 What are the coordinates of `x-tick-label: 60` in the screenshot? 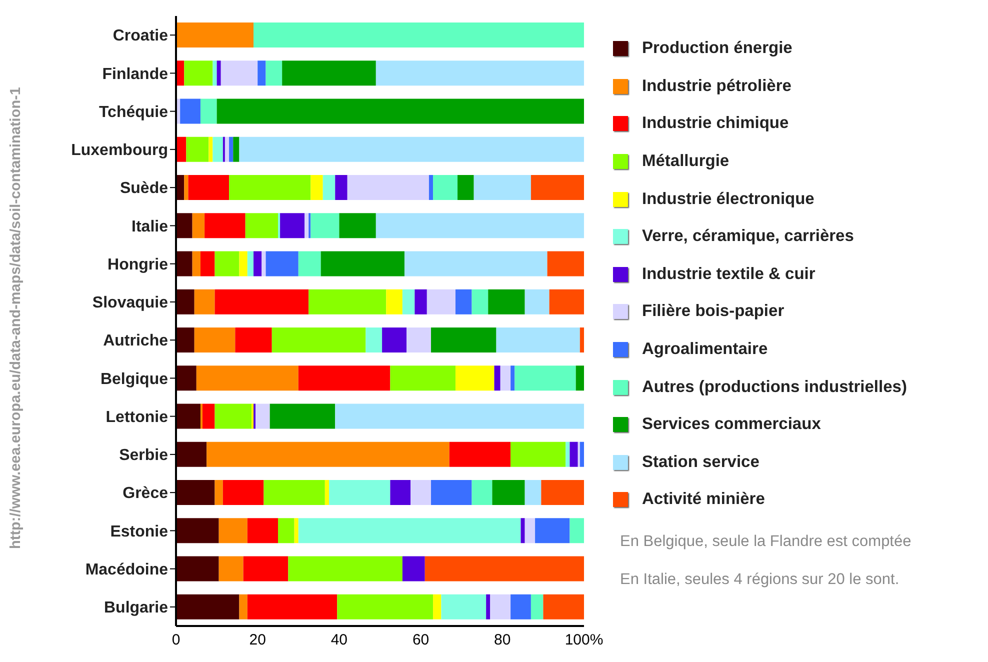 It's located at (421, 640).